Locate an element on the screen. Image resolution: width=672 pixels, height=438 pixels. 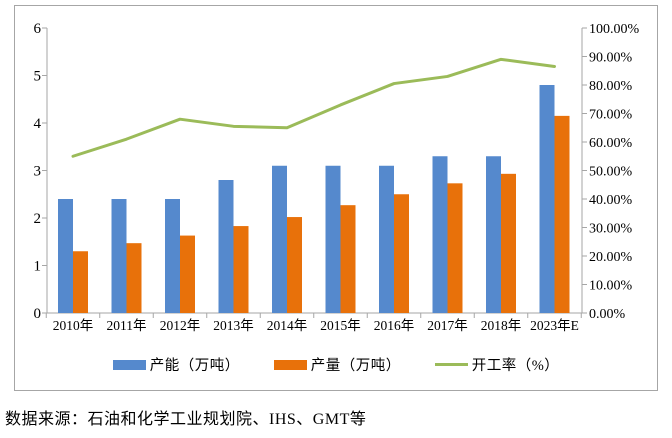
right-axis-tick-label: 70.00% is located at coordinates (611, 115).